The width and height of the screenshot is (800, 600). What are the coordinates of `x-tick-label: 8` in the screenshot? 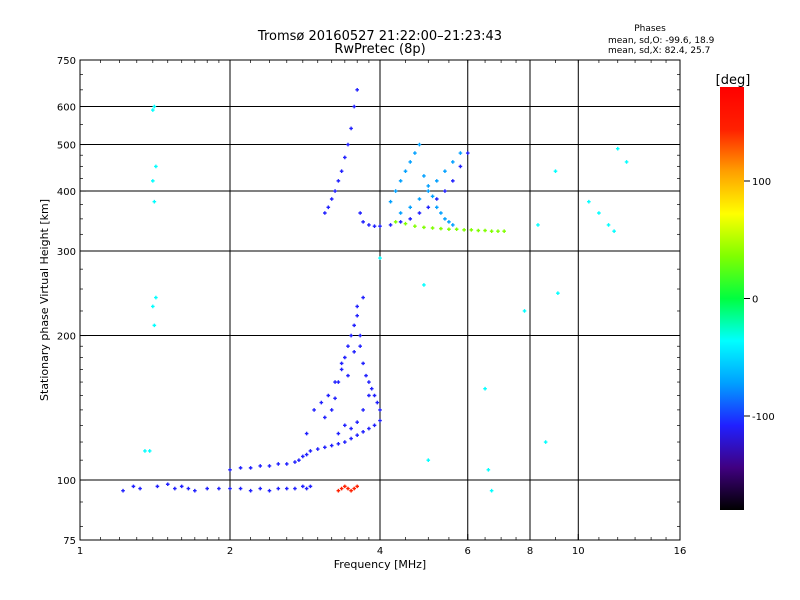 It's located at (530, 551).